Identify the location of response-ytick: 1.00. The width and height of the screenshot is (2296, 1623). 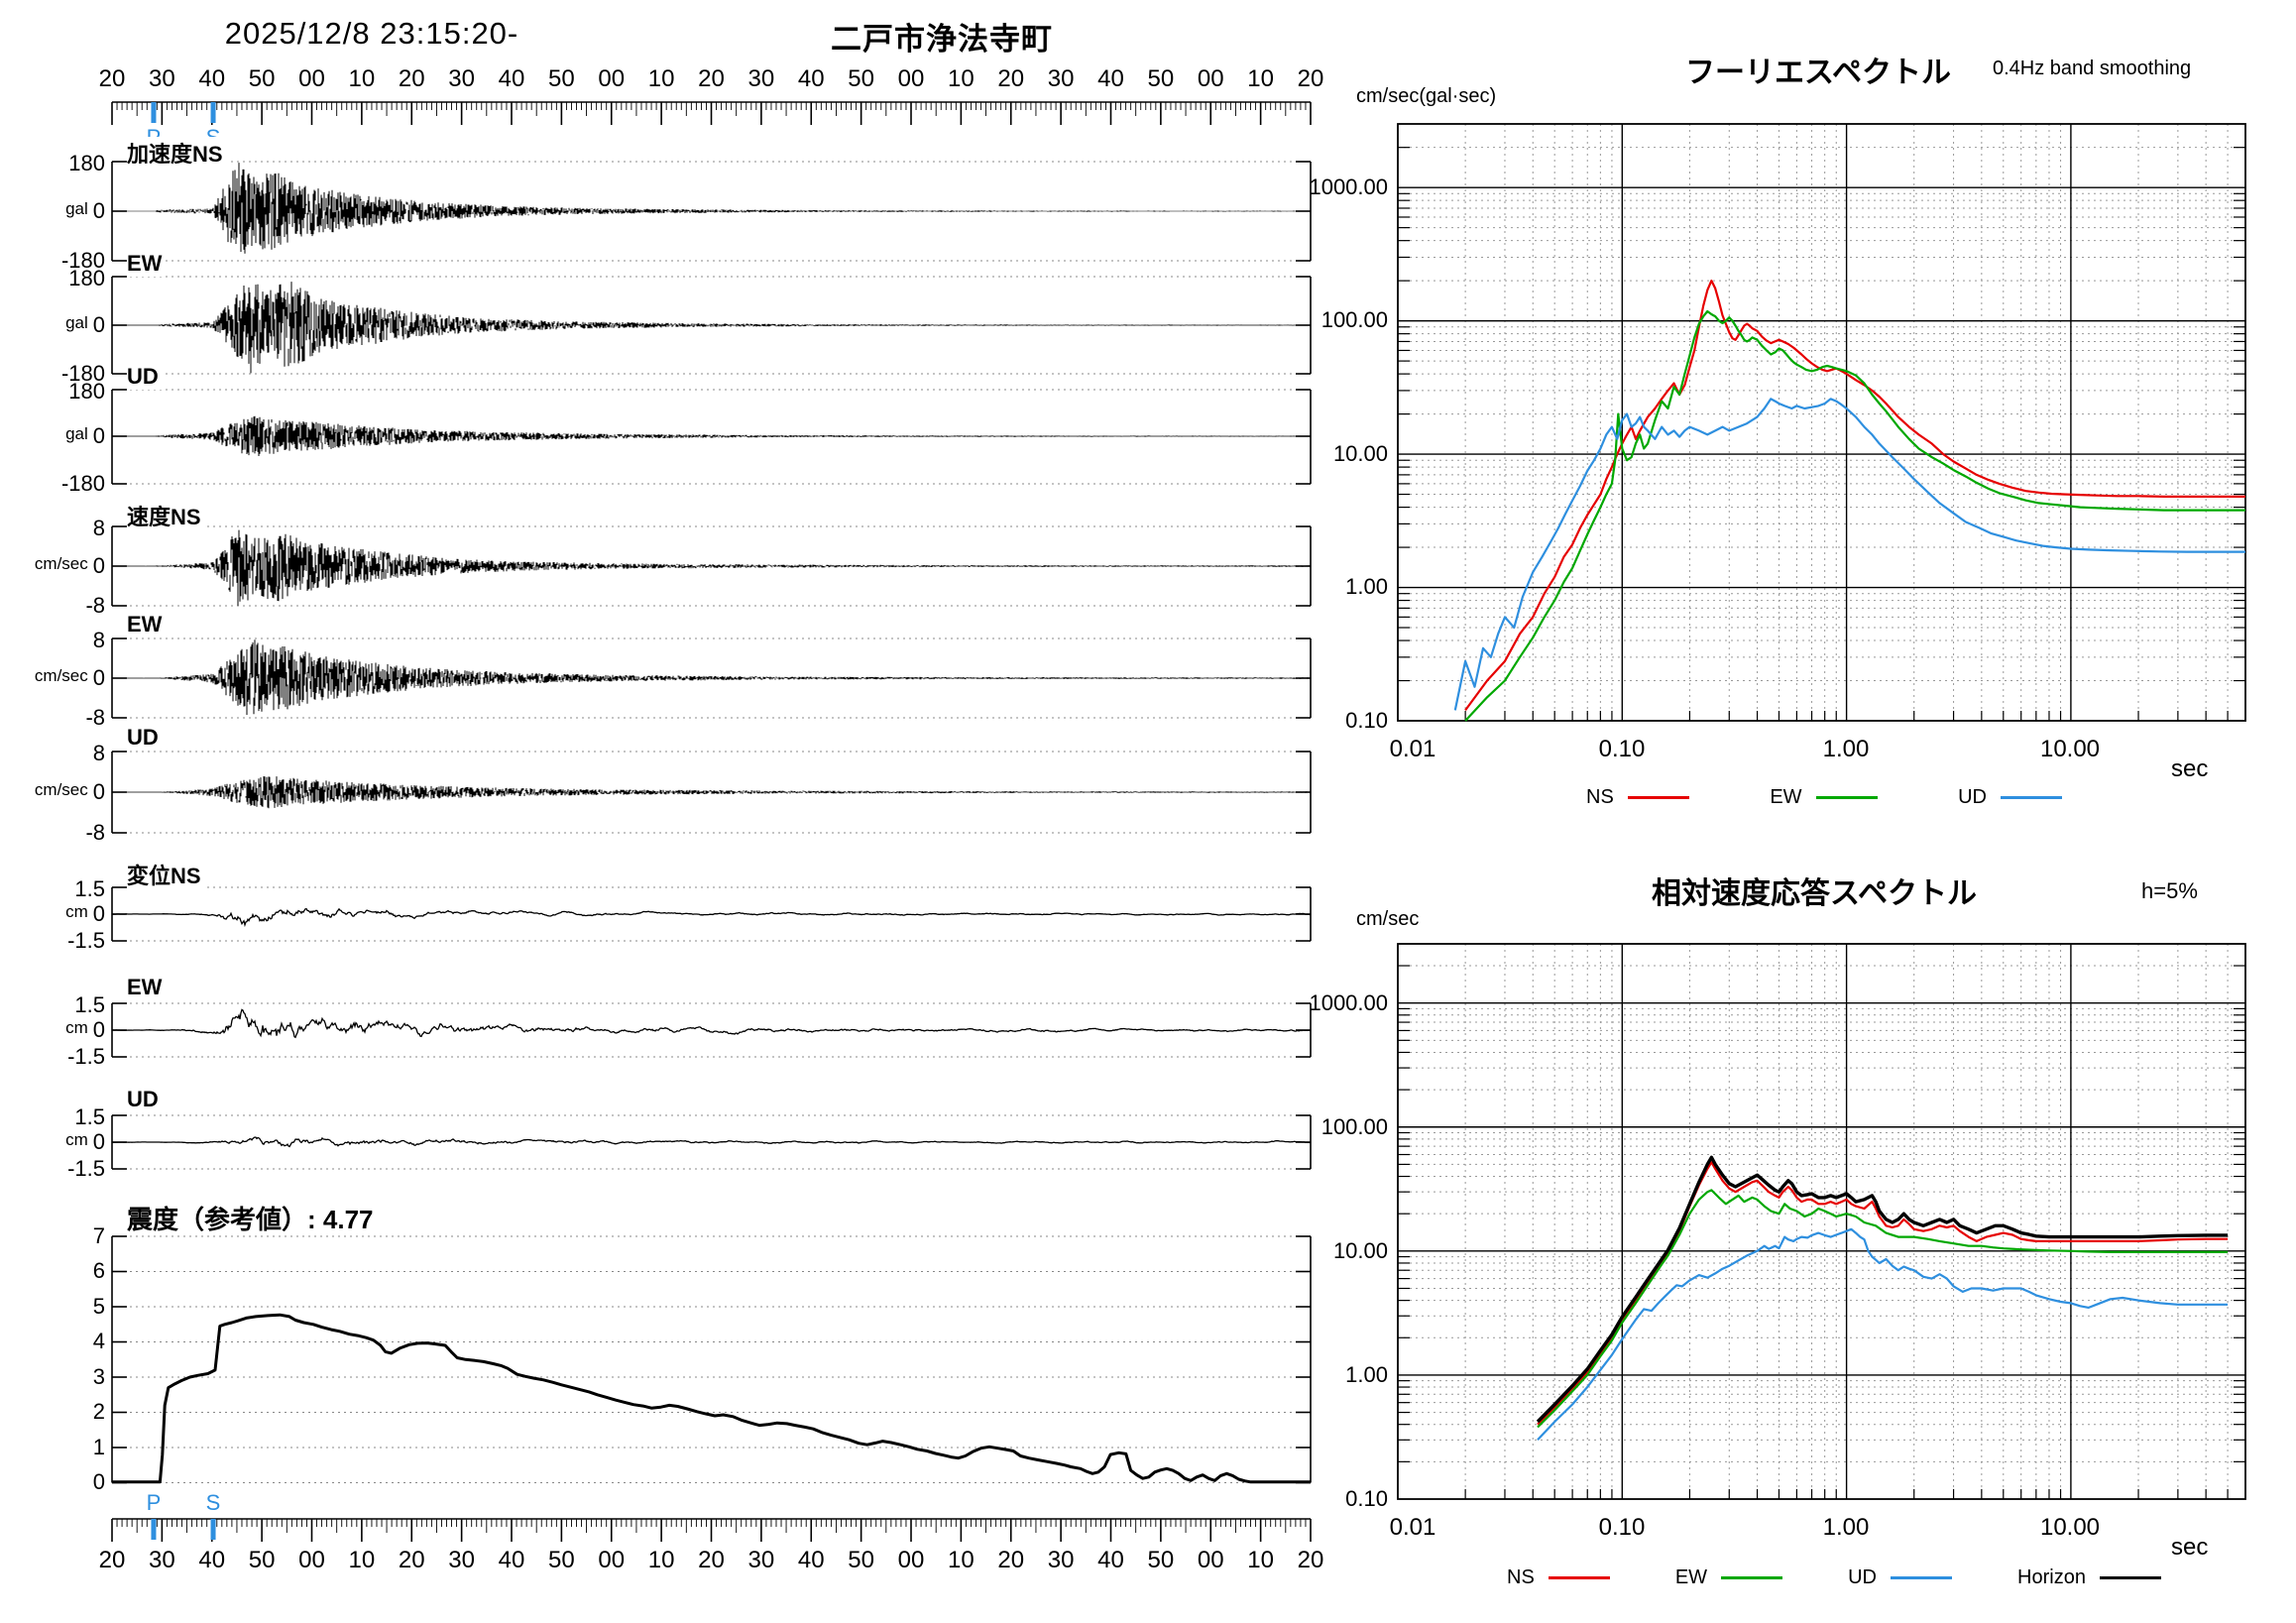
(1367, 1374).